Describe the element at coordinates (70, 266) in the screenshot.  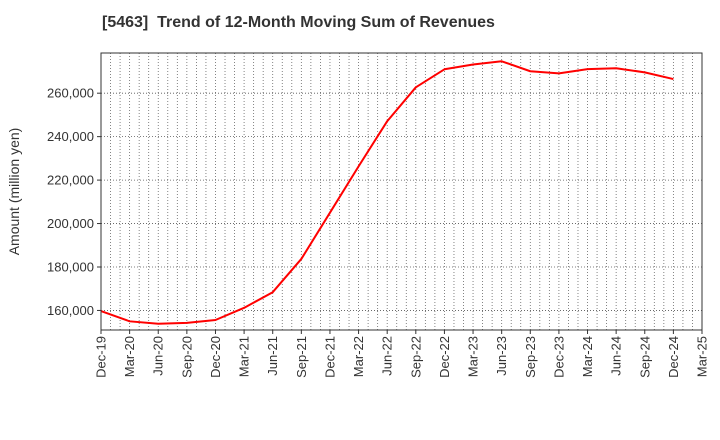
I see `y-tick-label: 180,000` at that location.